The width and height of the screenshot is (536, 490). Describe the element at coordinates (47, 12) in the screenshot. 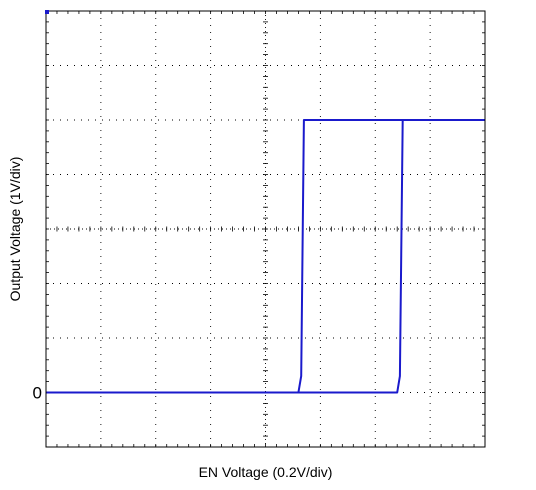

I see `trace-start-marker` at that location.